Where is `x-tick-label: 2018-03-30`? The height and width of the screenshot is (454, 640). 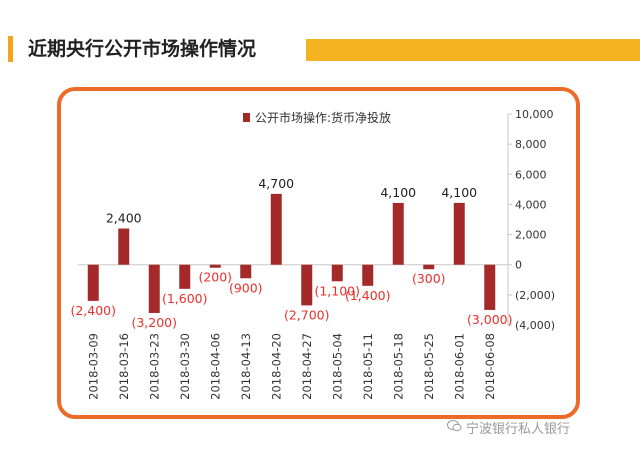
x-tick-label: 2018-03-30 is located at coordinates (185, 366).